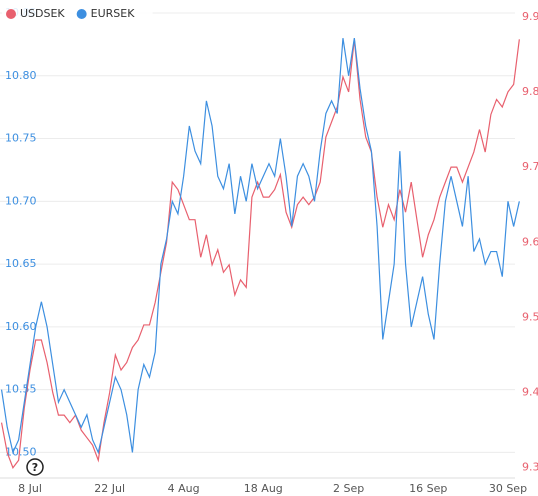 Image resolution: width=538 pixels, height=496 pixels. What do you see at coordinates (21, 326) in the screenshot?
I see `y-tick-label: 10.60` at bounding box center [21, 326].